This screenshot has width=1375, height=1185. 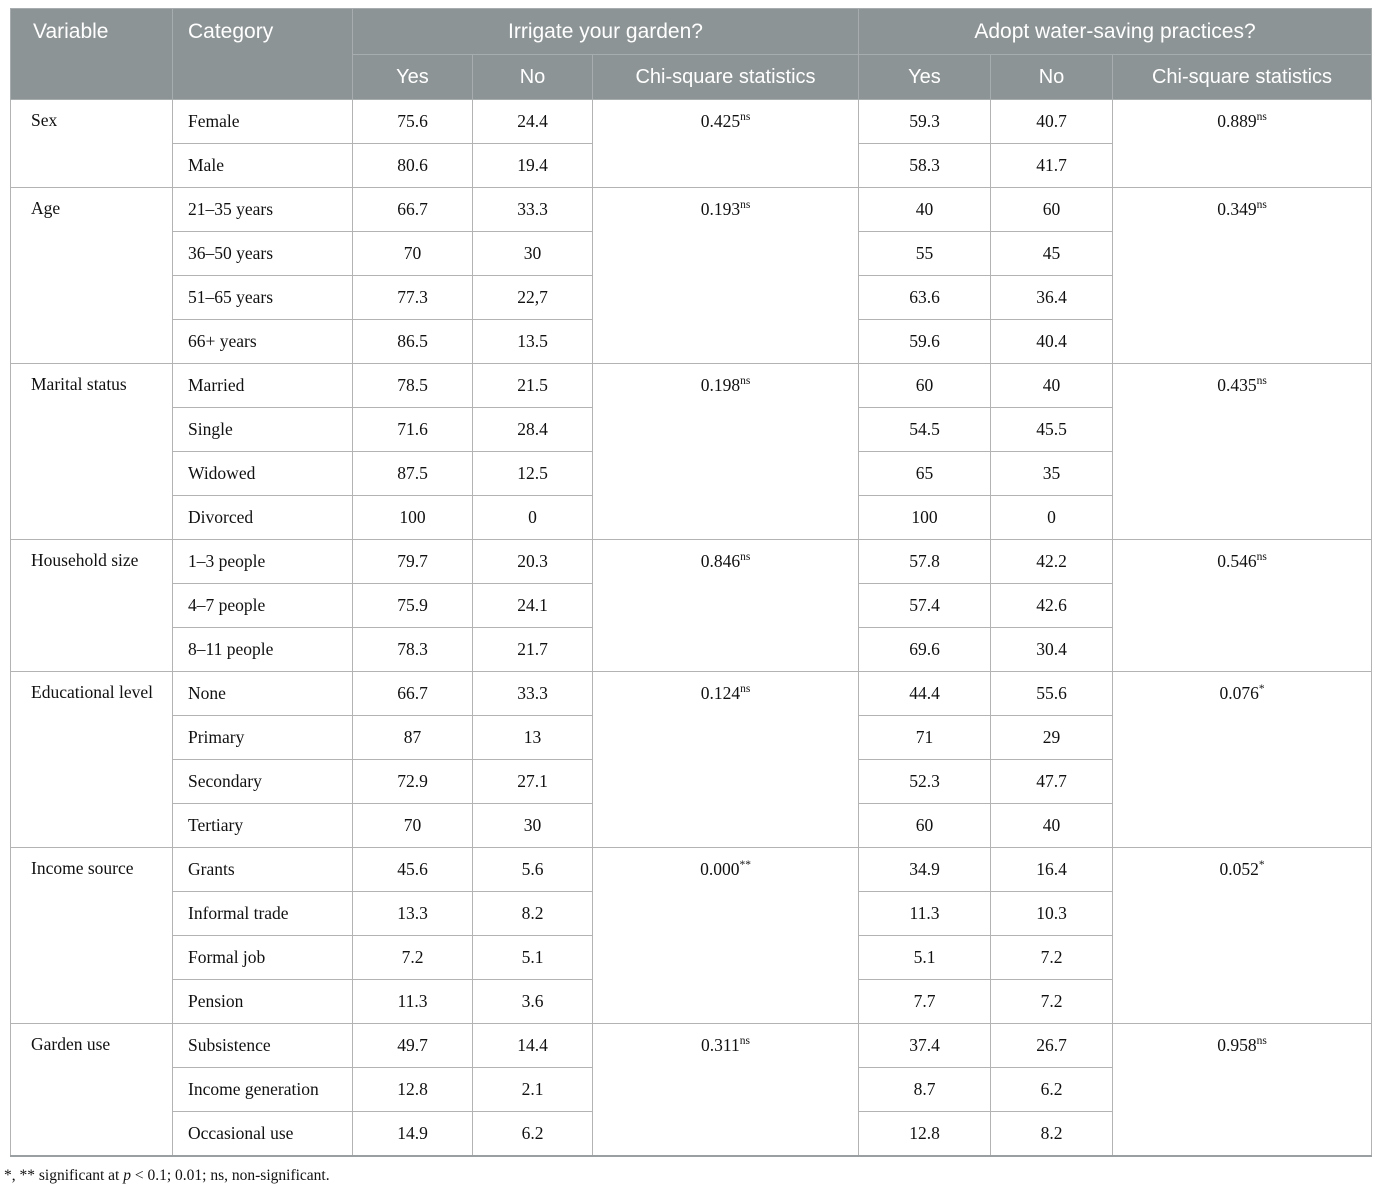 What do you see at coordinates (262, 473) in the screenshot?
I see `category-cell: Widowed` at bounding box center [262, 473].